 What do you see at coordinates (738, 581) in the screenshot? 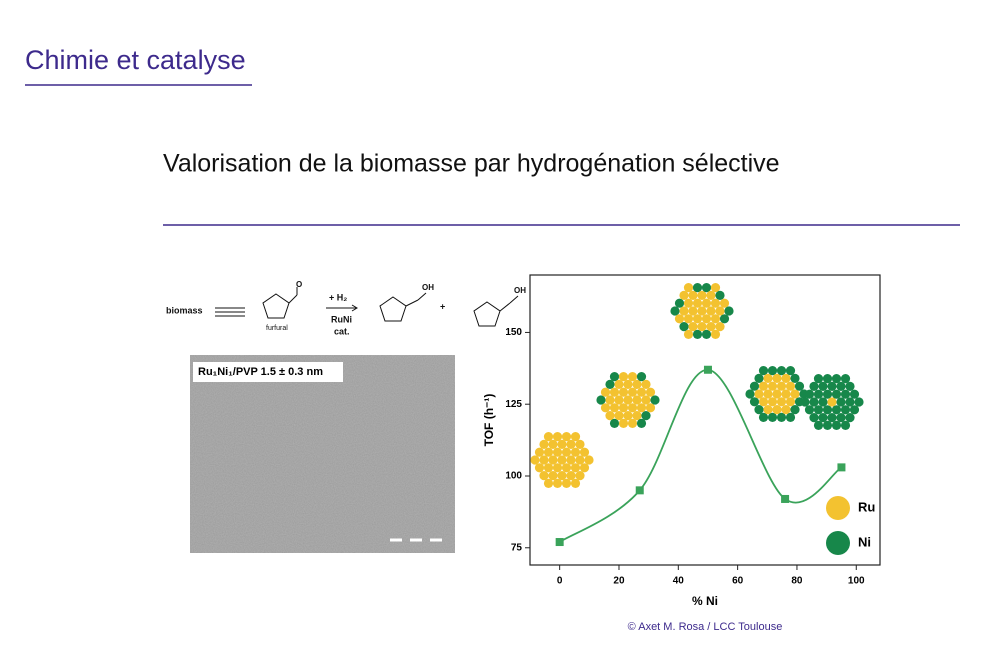
I see `x-tick-label: 60` at bounding box center [738, 581].